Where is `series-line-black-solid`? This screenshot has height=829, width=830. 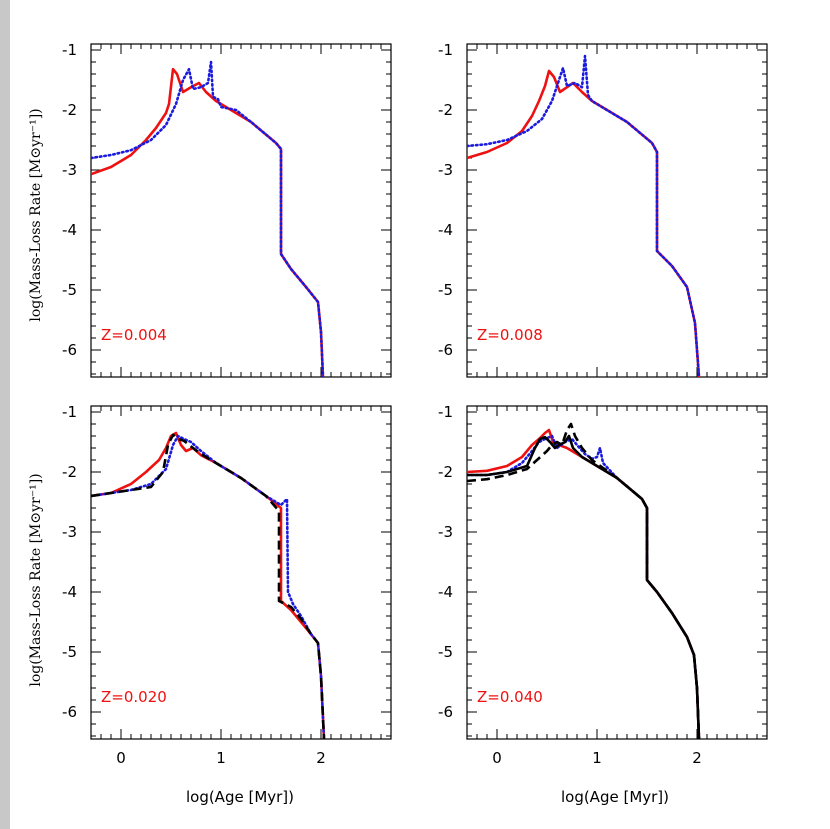
series-line-black-solid is located at coordinates (584, 586).